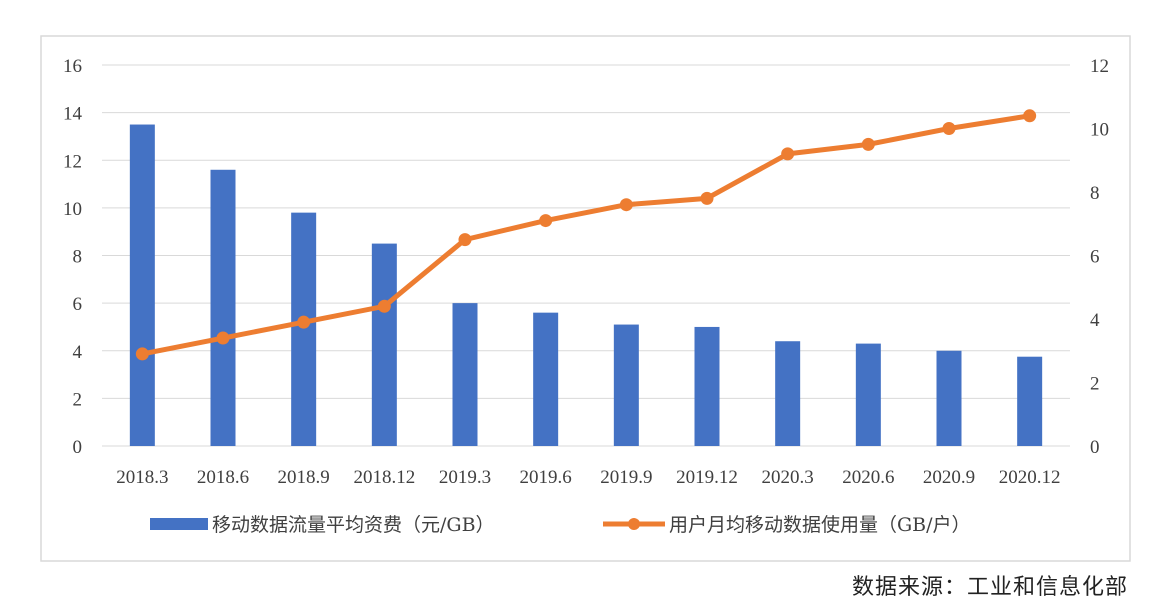 This screenshot has width=1162, height=601. What do you see at coordinates (78, 352) in the screenshot?
I see `left-tick-label: 4` at bounding box center [78, 352].